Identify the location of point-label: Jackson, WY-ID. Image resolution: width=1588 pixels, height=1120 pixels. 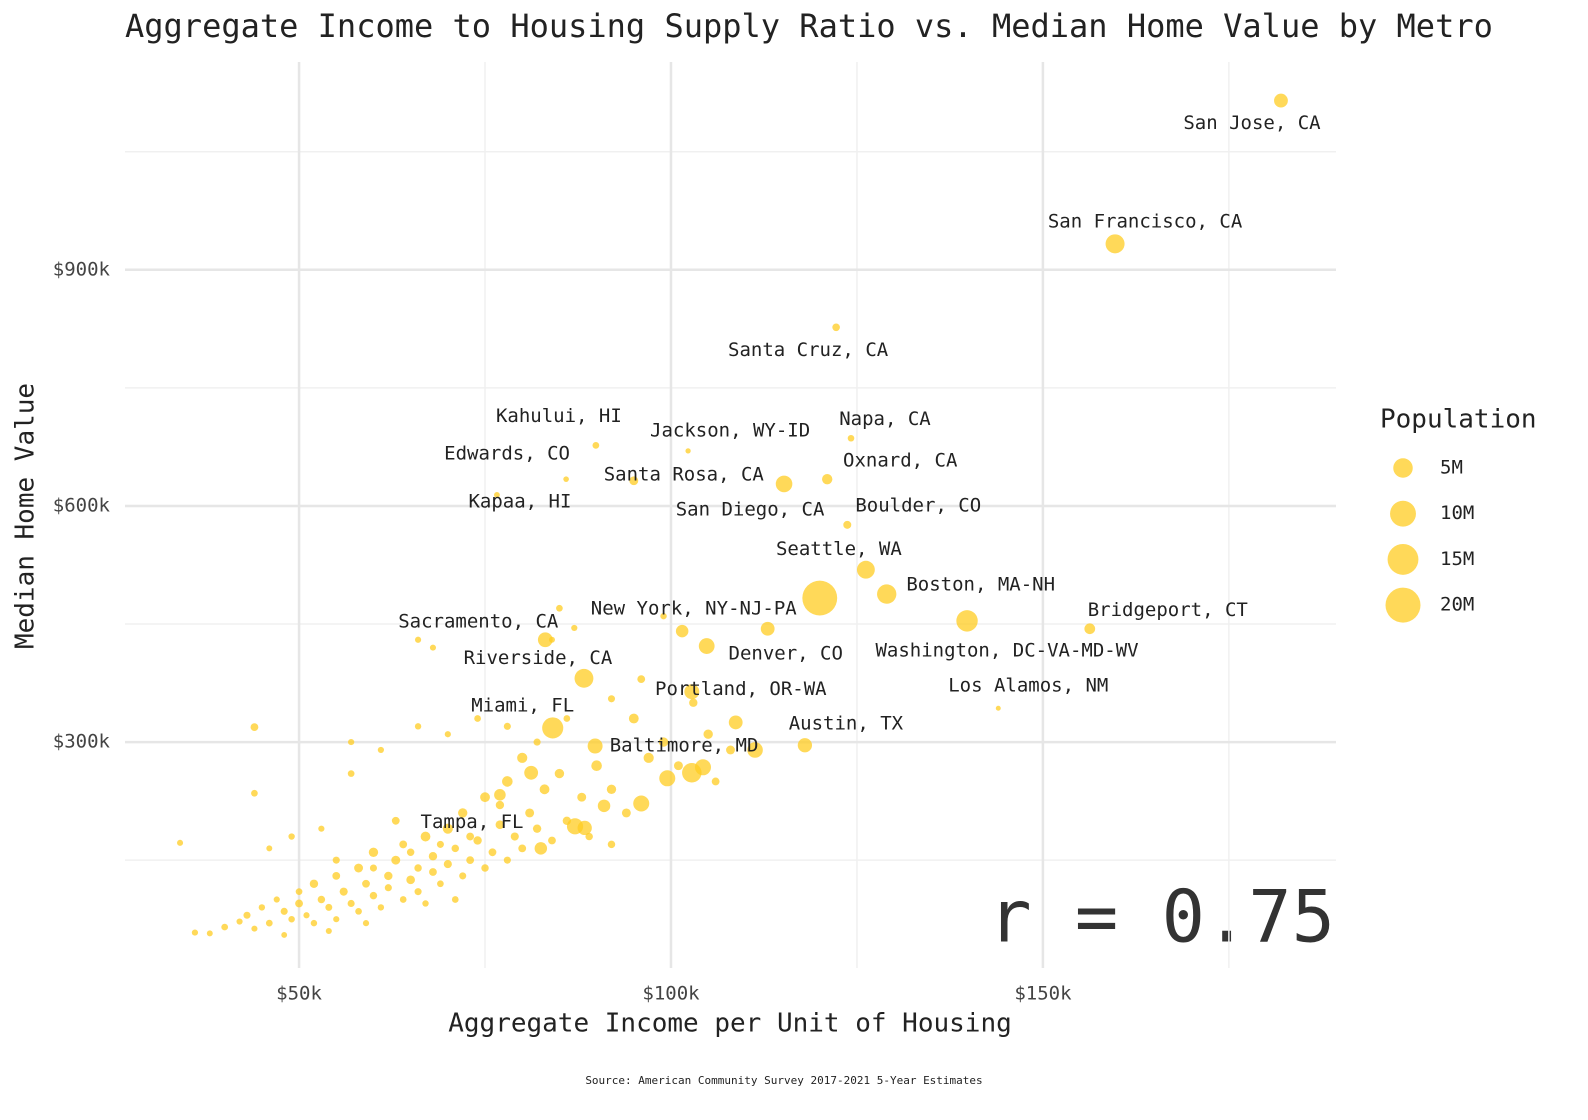
(730, 430).